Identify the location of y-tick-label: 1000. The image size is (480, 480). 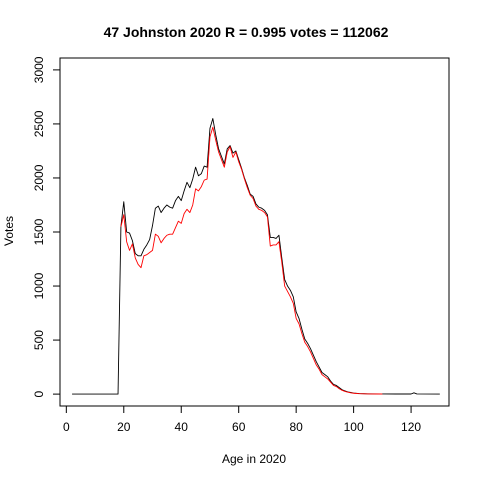
(39, 285).